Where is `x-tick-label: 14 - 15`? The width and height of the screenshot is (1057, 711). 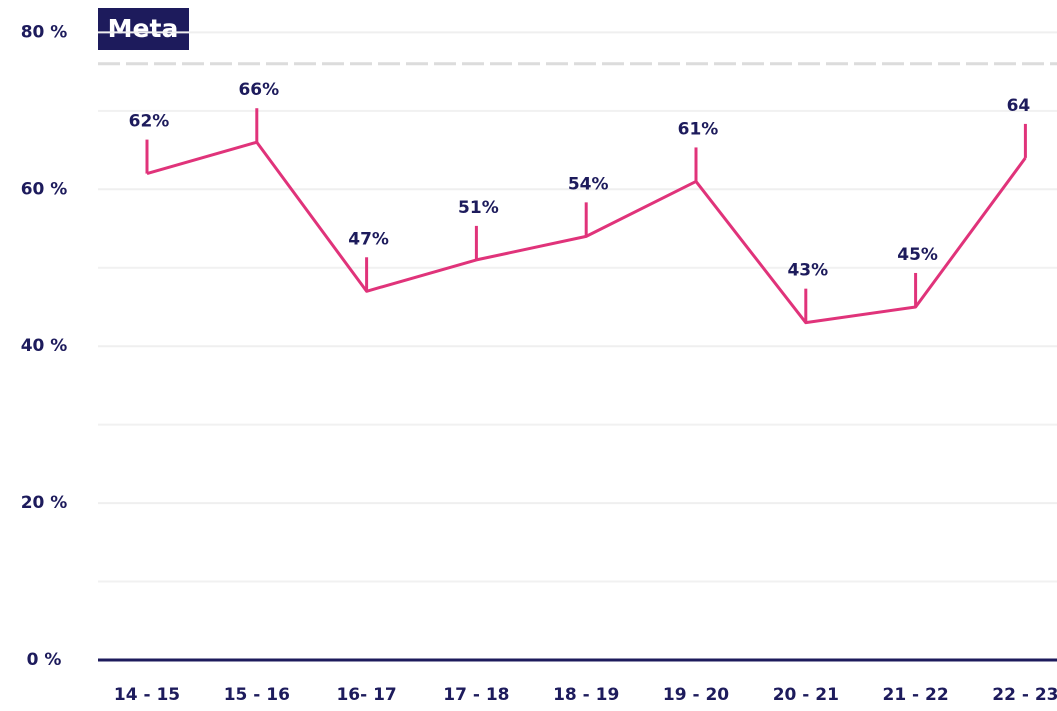 x-tick-label: 14 - 15 is located at coordinates (147, 695).